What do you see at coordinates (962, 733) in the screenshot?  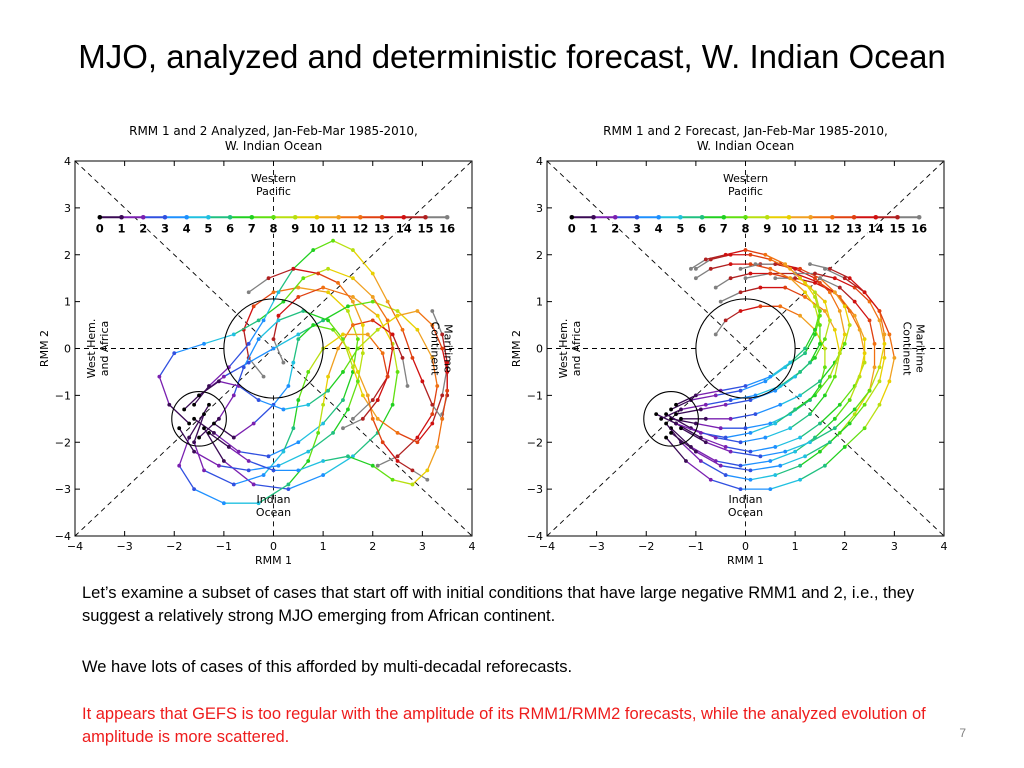 I see `page-number: 7` at bounding box center [962, 733].